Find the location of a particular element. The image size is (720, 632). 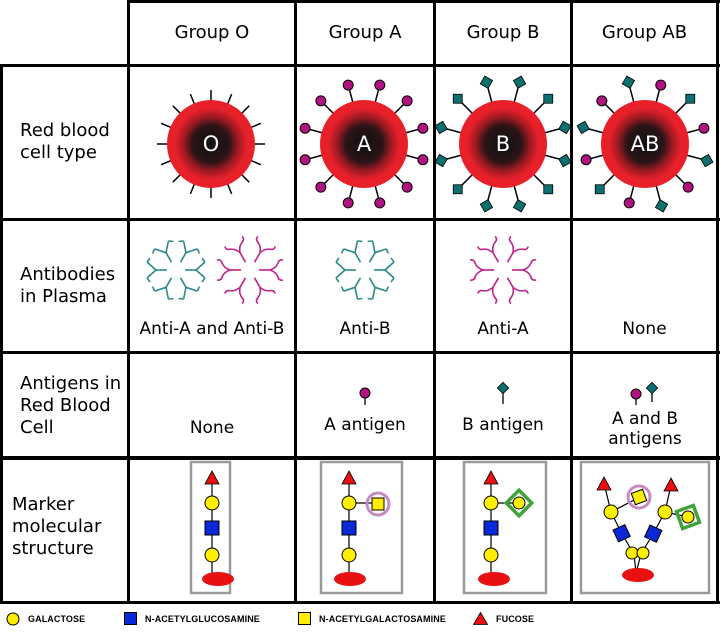

row-header-antigens: Antigens in Red Blood Cell is located at coordinates (71, 405).